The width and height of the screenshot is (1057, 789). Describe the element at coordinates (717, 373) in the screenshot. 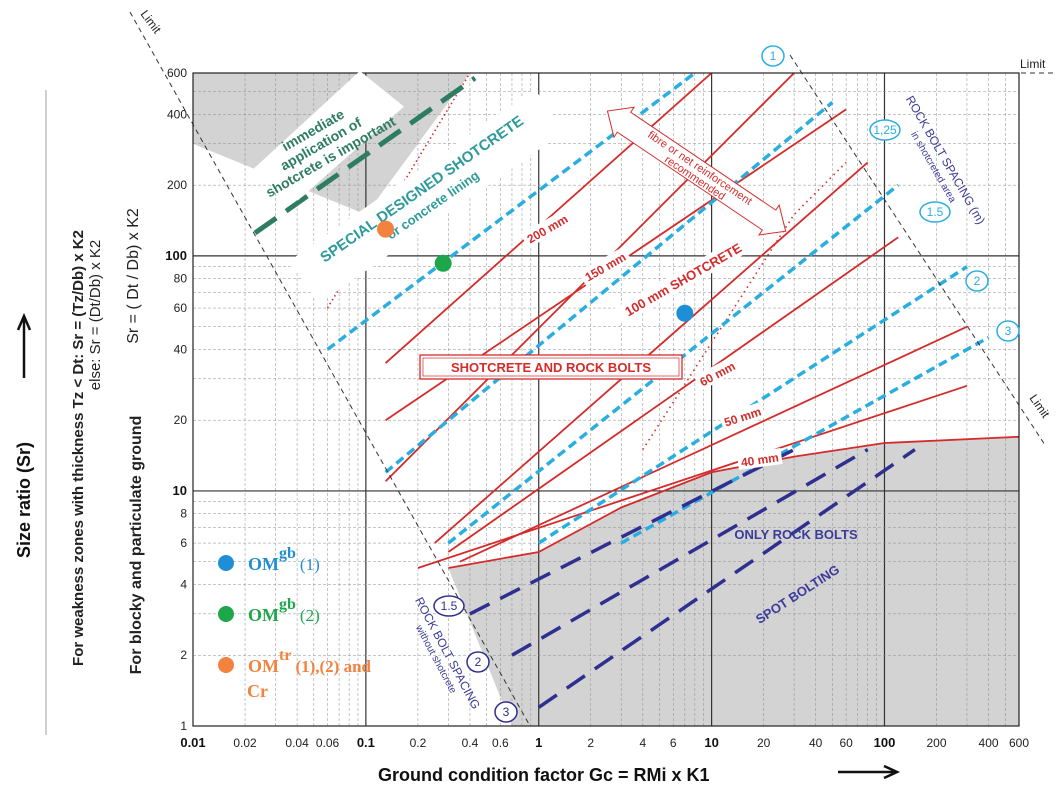

I see `thickness-label-60: 60 mm` at that location.